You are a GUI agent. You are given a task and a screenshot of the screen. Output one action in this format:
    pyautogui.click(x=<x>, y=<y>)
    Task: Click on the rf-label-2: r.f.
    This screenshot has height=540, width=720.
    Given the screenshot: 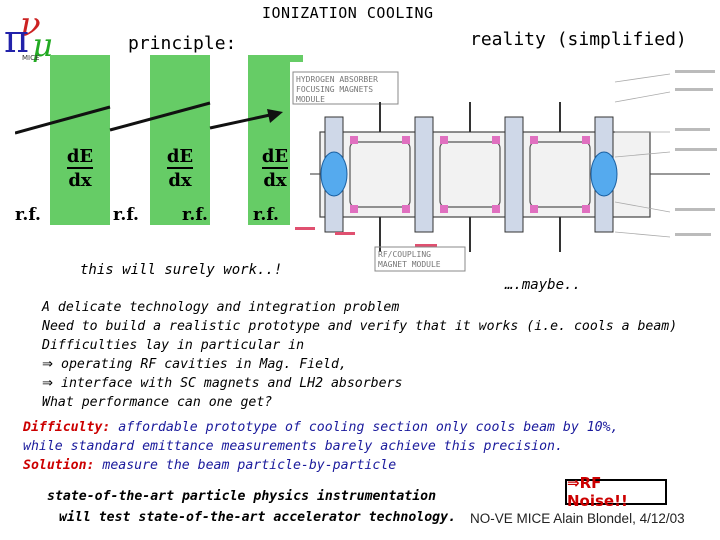 What is the action you would take?
    pyautogui.click(x=126, y=215)
    